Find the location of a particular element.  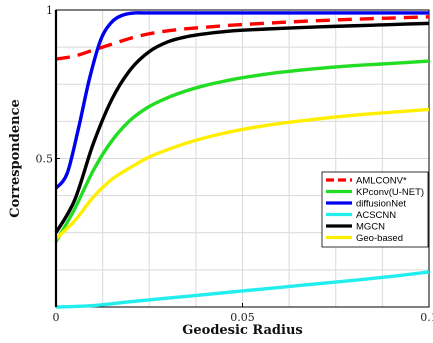

legend-label: AMLCONV* is located at coordinates (381, 181).